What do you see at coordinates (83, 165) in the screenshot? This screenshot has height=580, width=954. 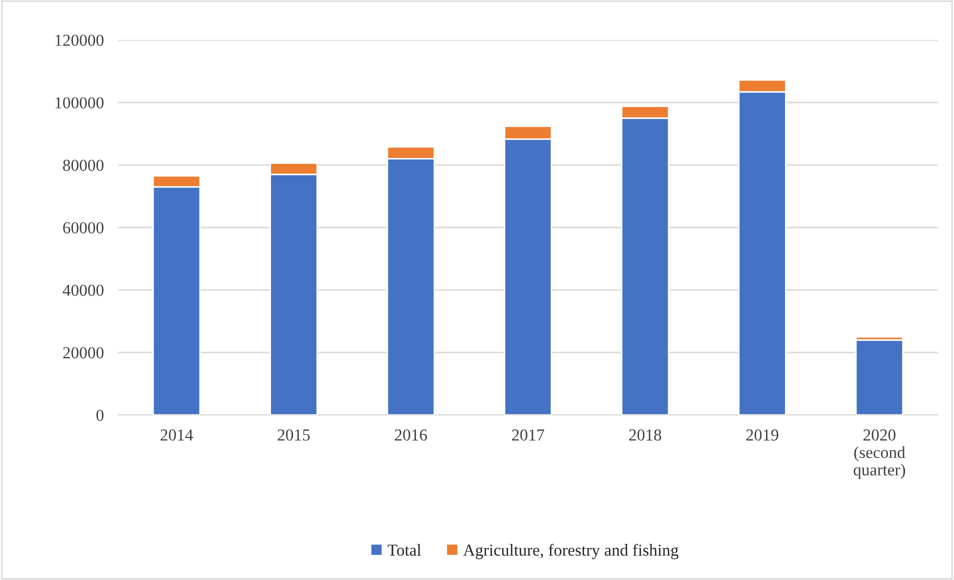 I see `y-tick-label: 80000` at bounding box center [83, 165].